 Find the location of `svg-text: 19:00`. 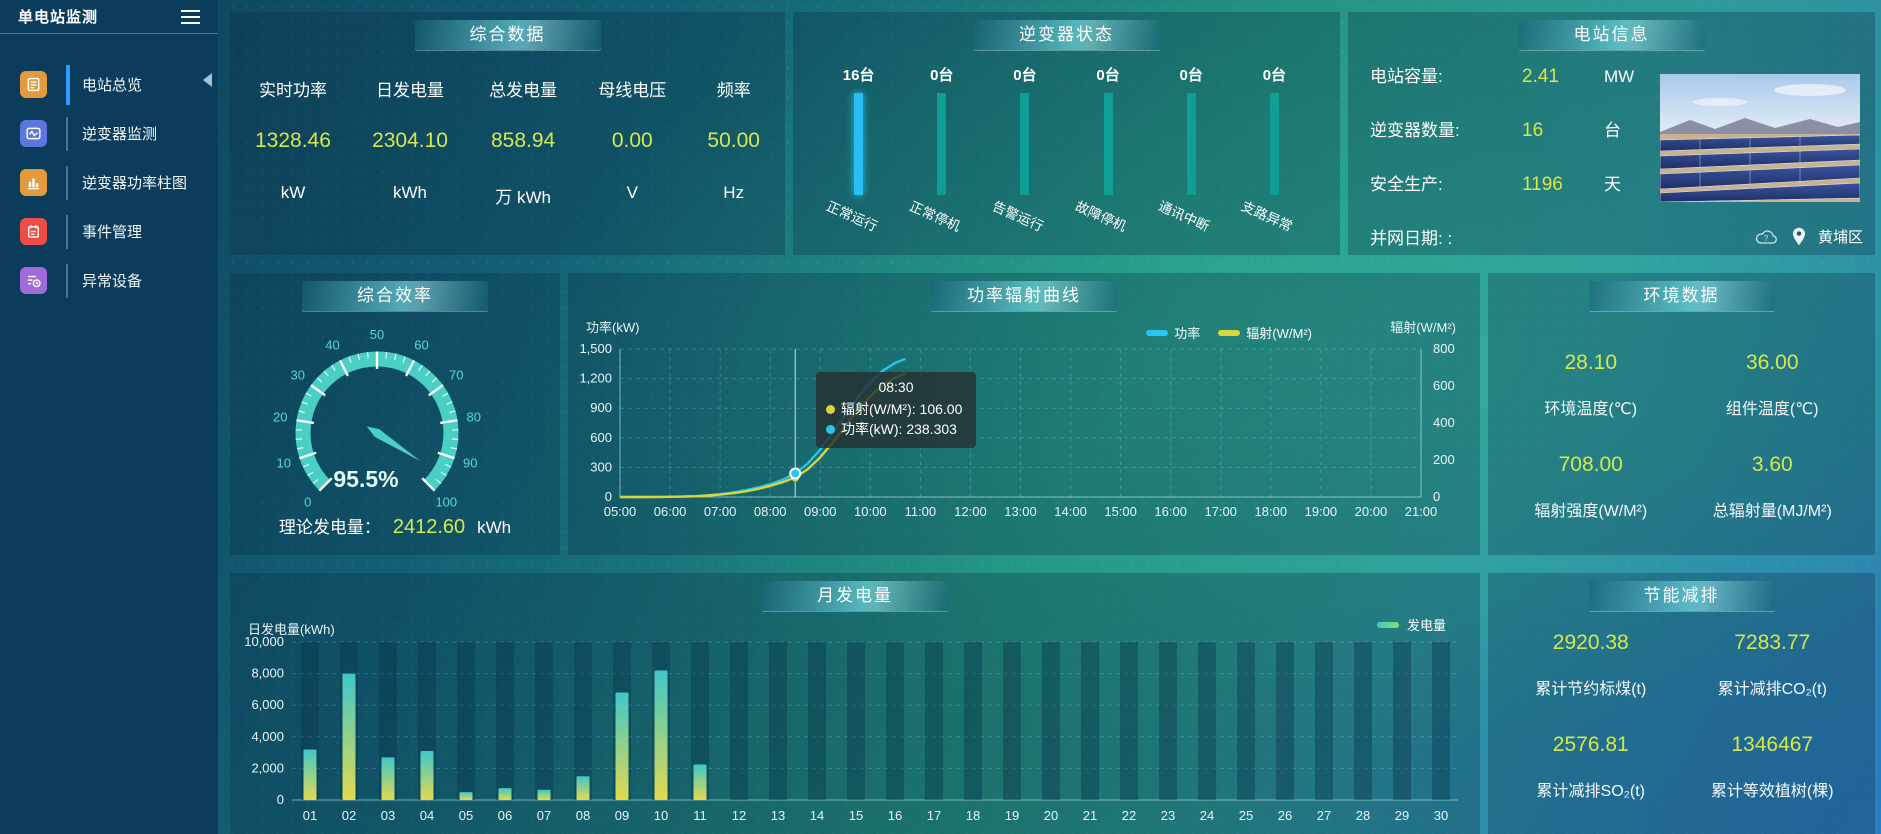

svg-text: 19:00 is located at coordinates (1321, 511).